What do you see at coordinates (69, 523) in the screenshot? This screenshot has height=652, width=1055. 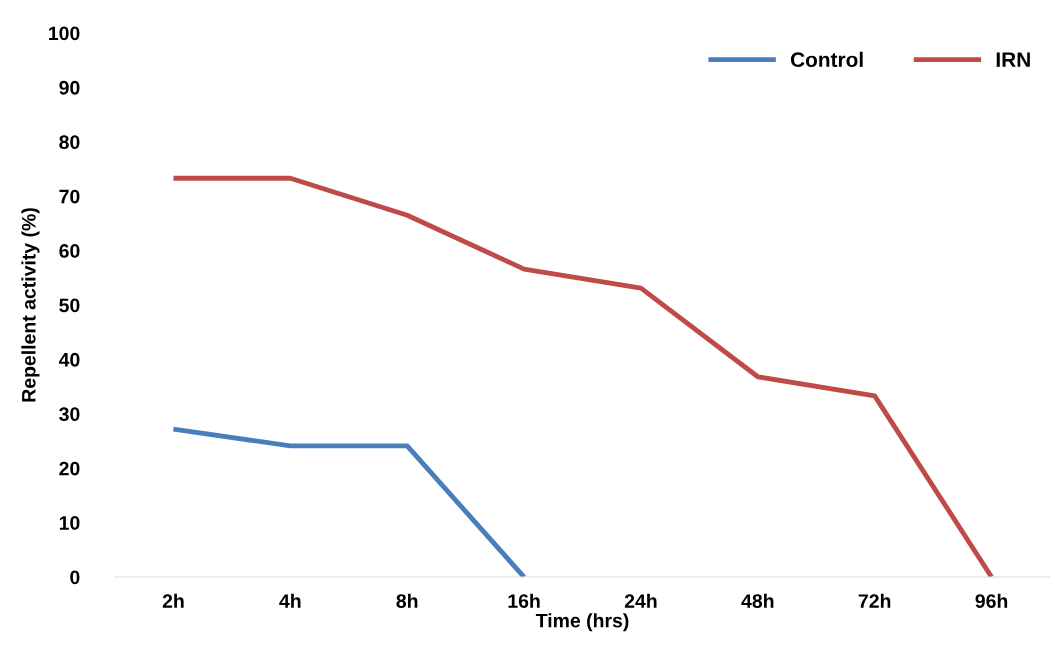 I see `y-tick-label: 10` at bounding box center [69, 523].